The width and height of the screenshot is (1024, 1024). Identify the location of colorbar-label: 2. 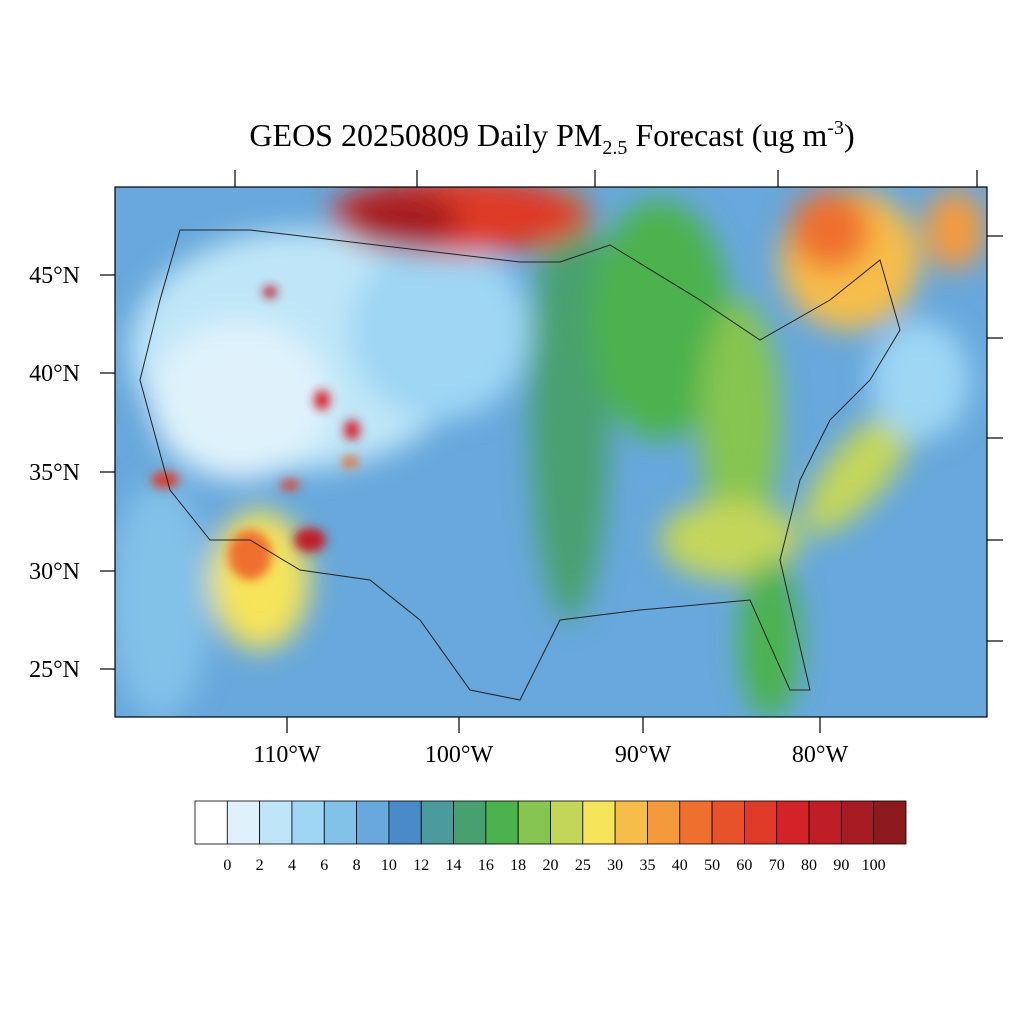
(260, 865).